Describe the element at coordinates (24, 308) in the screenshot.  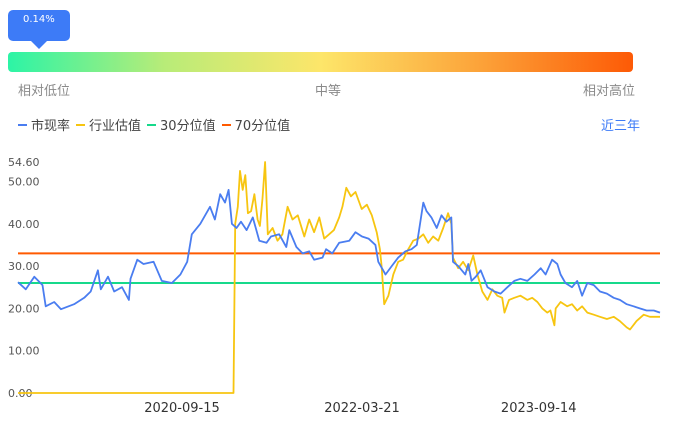
I see `y-tick-label: 20.00` at that location.